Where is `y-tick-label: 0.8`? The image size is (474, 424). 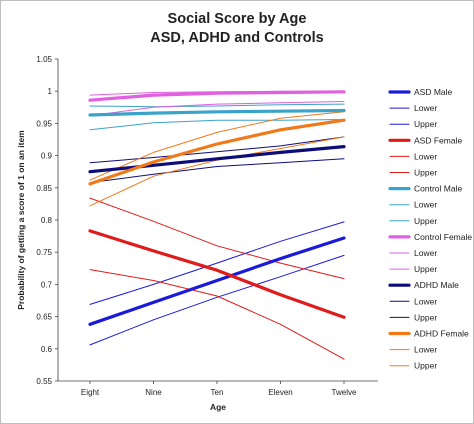 y-tick-label: 0.8 is located at coordinates (47, 220).